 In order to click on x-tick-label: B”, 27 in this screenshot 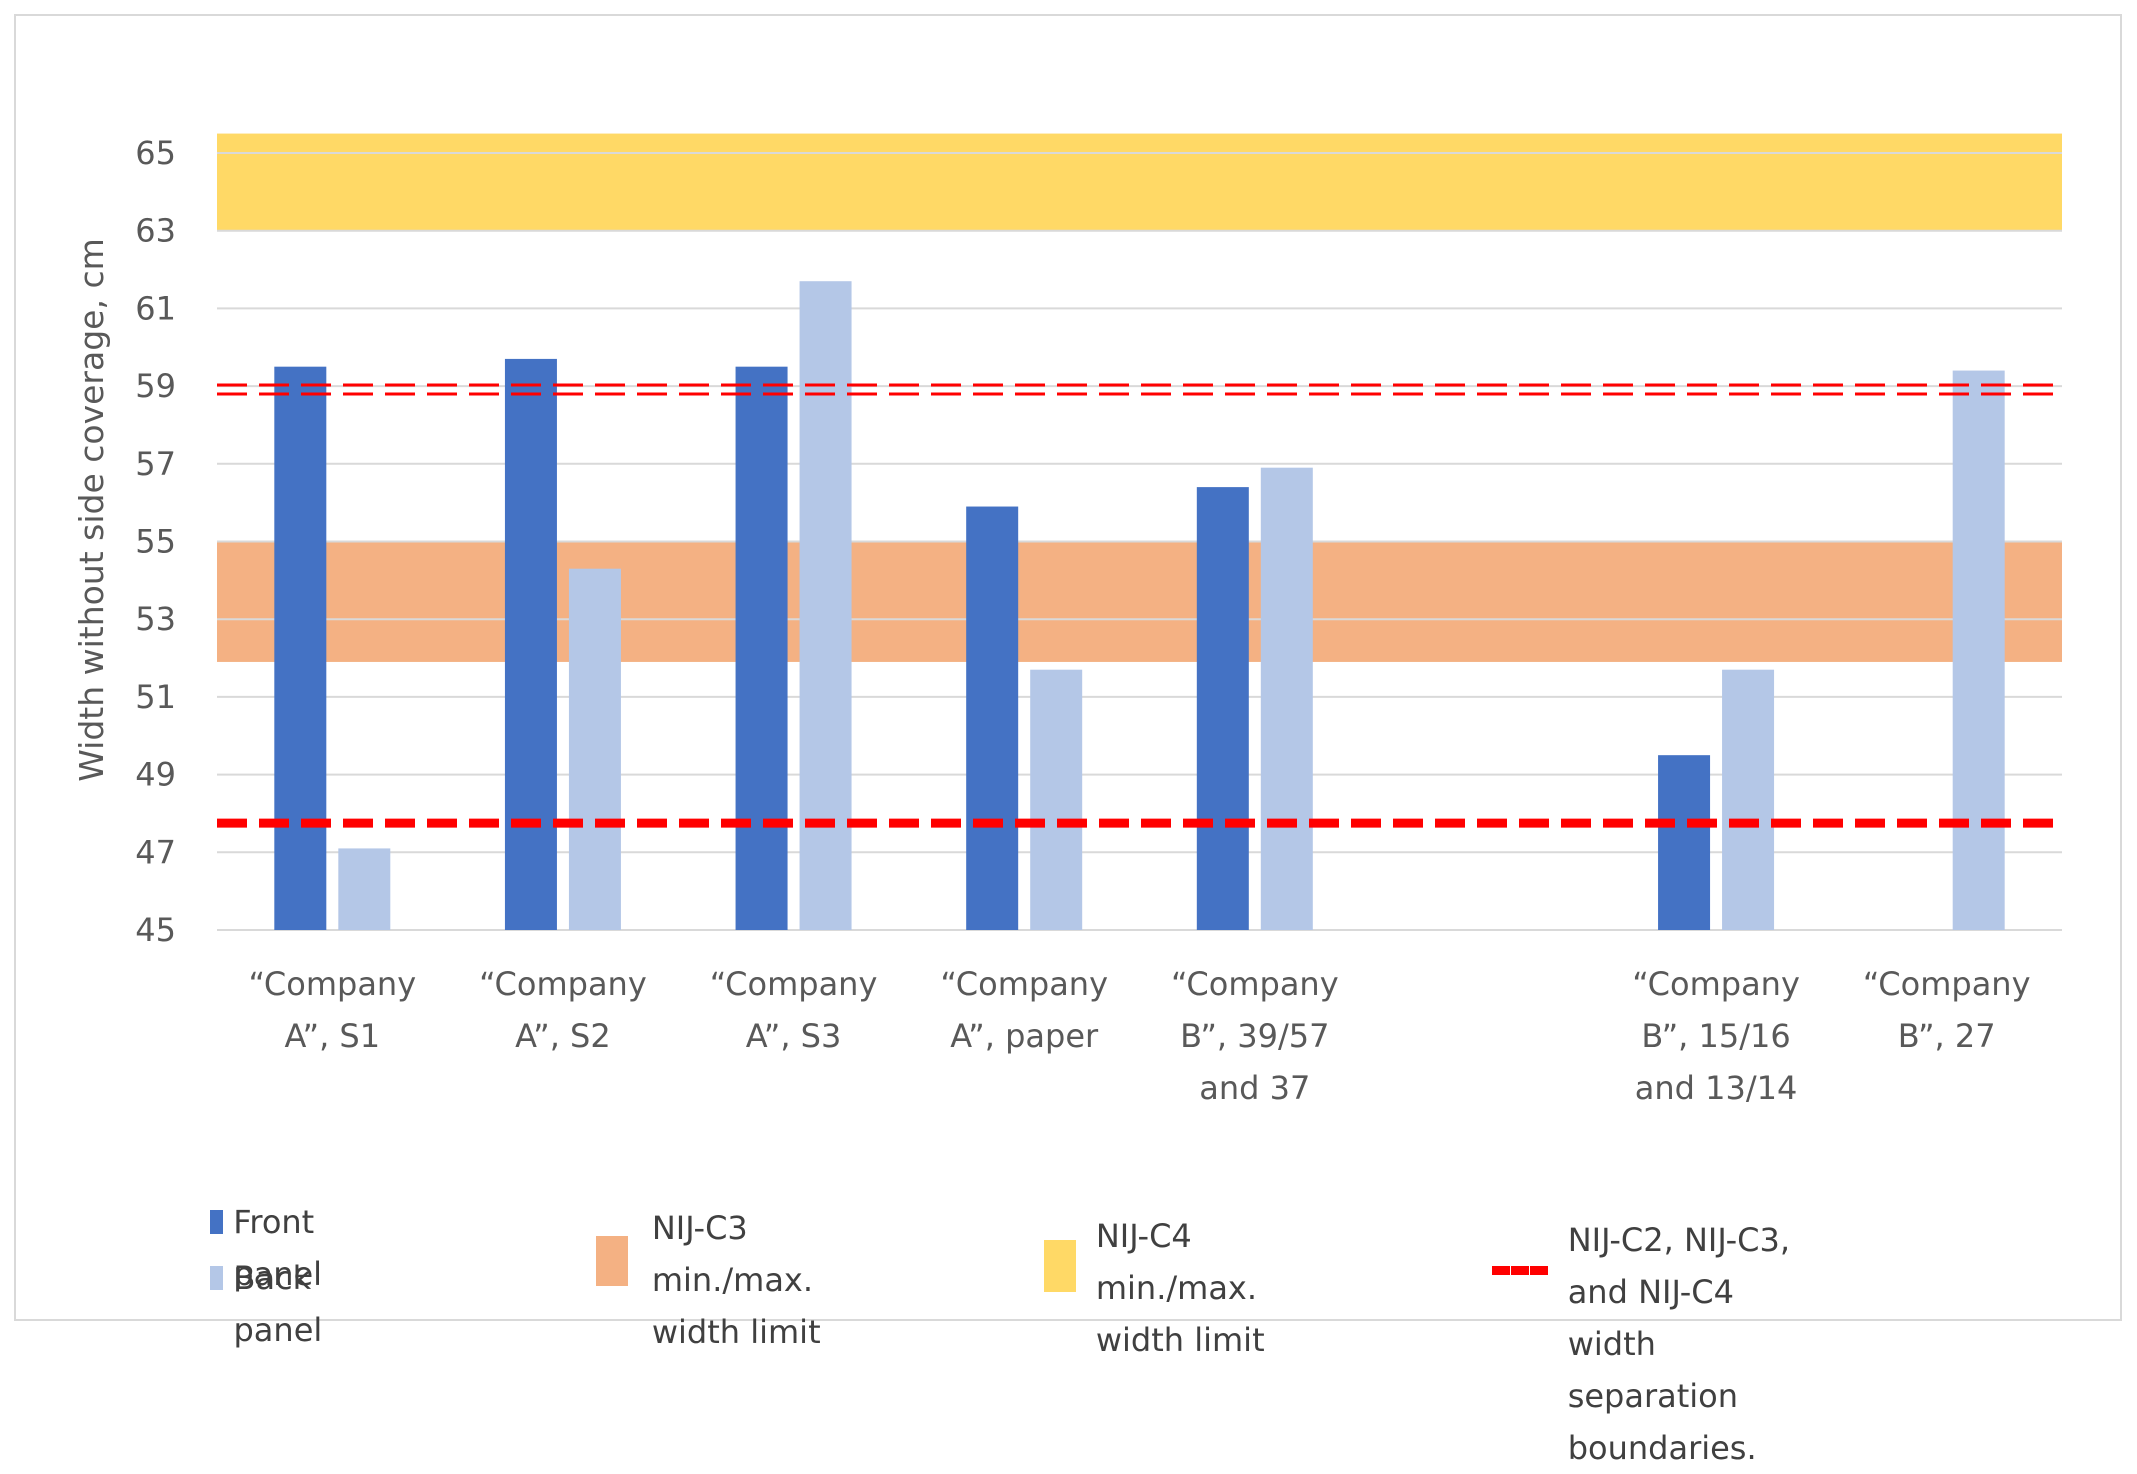, I will do `click(1947, 1036)`.